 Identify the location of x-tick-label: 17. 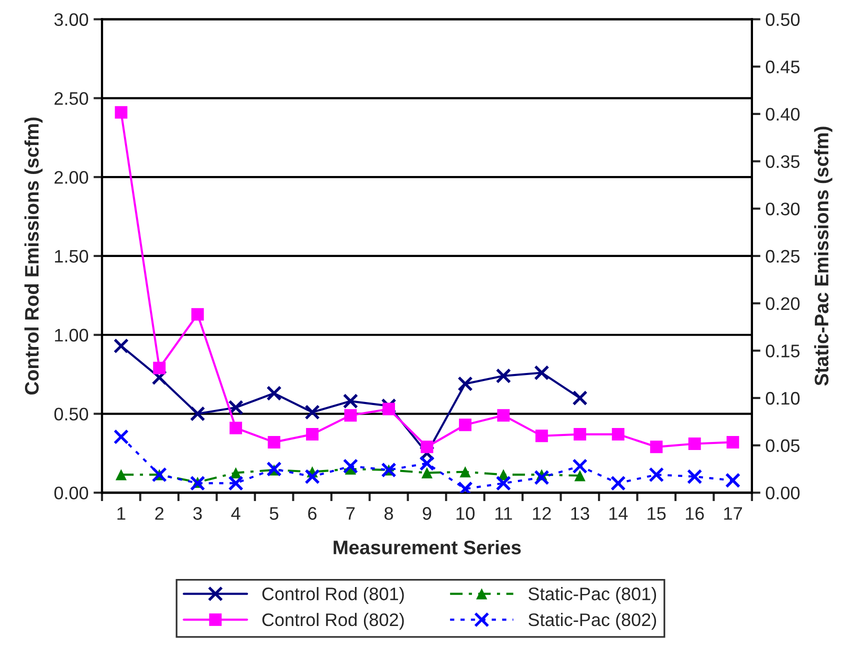
(733, 513).